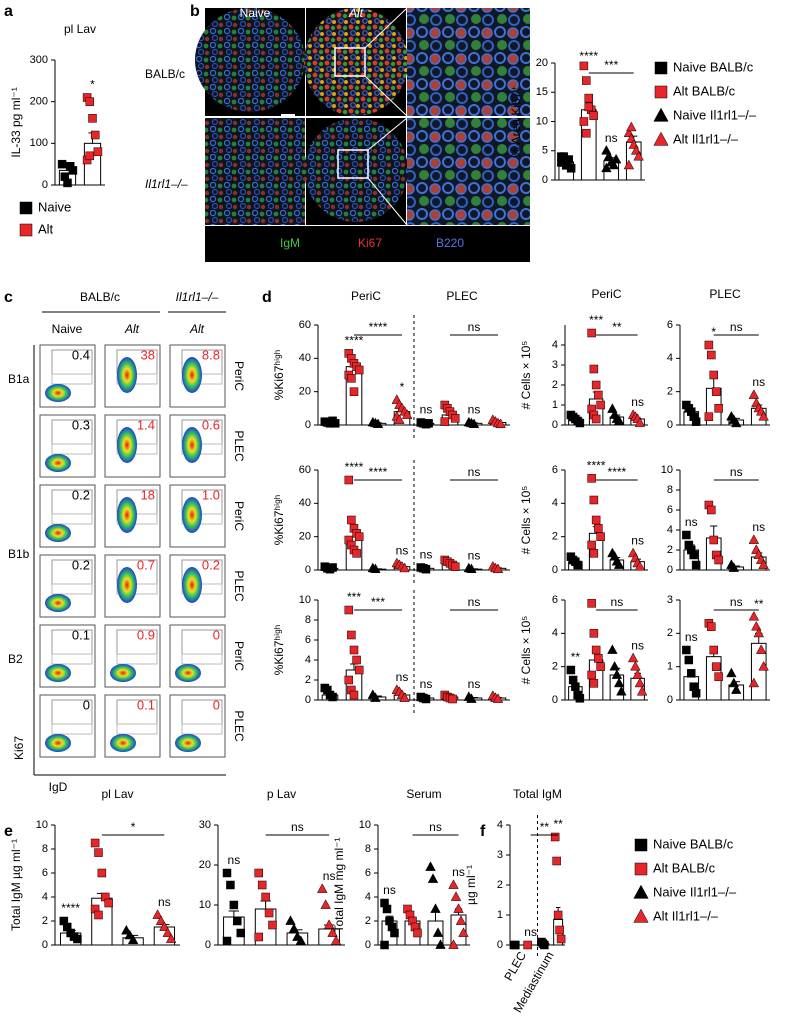 The height and width of the screenshot is (1027, 788). What do you see at coordinates (555, 365) in the screenshot?
I see `y-tick-label: 3` at bounding box center [555, 365].